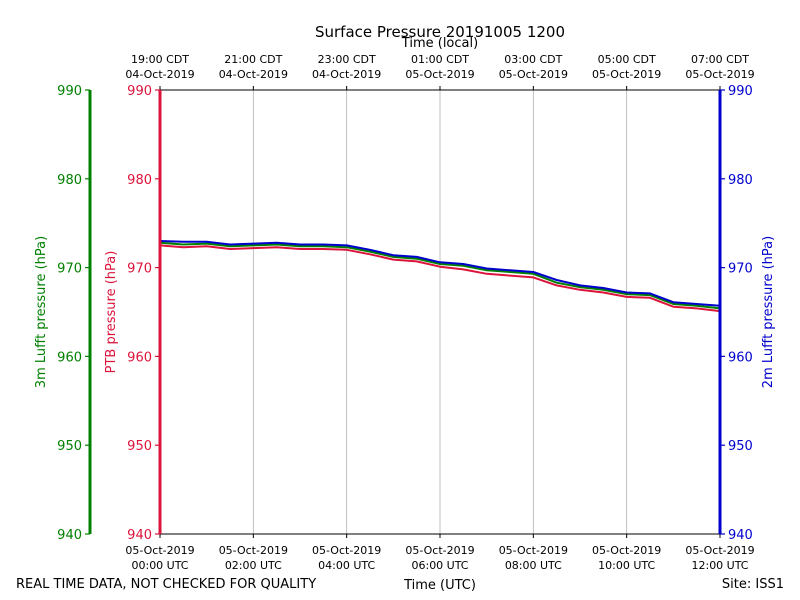 This screenshot has width=800, height=600. I want to click on bottom-tick-time: 12:00 UTC, so click(719, 565).